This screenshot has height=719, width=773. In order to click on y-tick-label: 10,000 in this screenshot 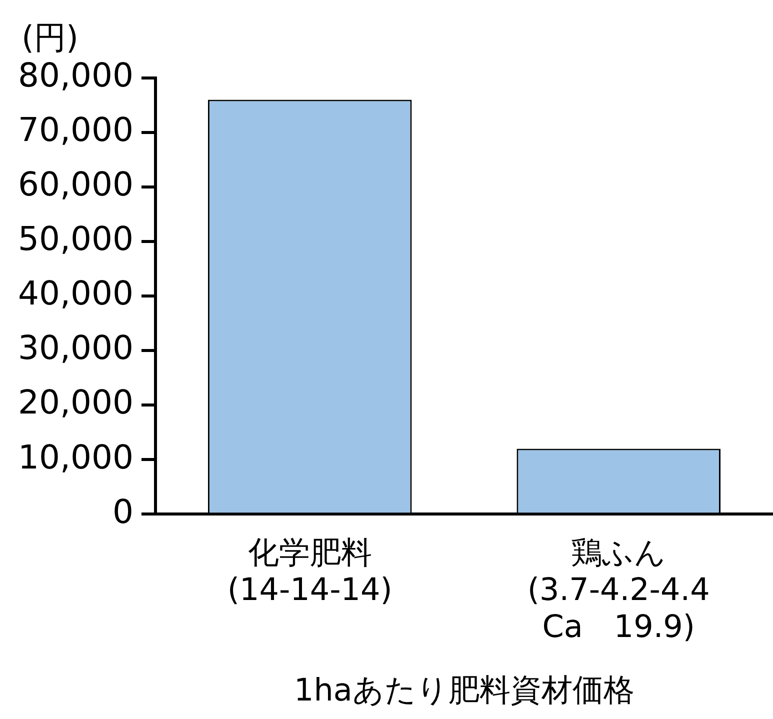, I will do `click(76, 456)`.